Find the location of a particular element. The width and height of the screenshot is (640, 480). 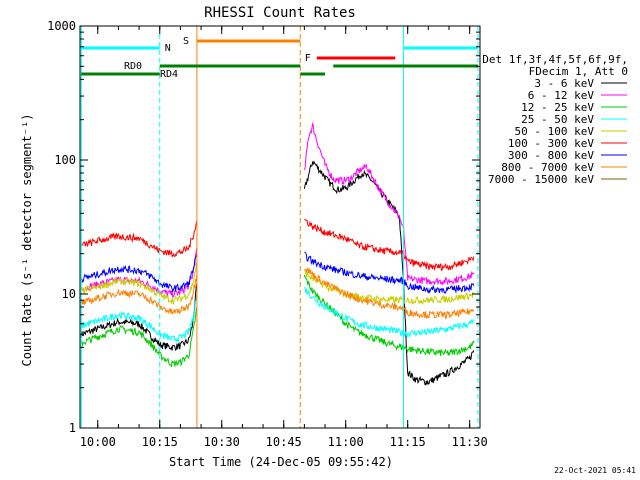

legend-label-2: 12 - 25 keV is located at coordinates (557, 107).